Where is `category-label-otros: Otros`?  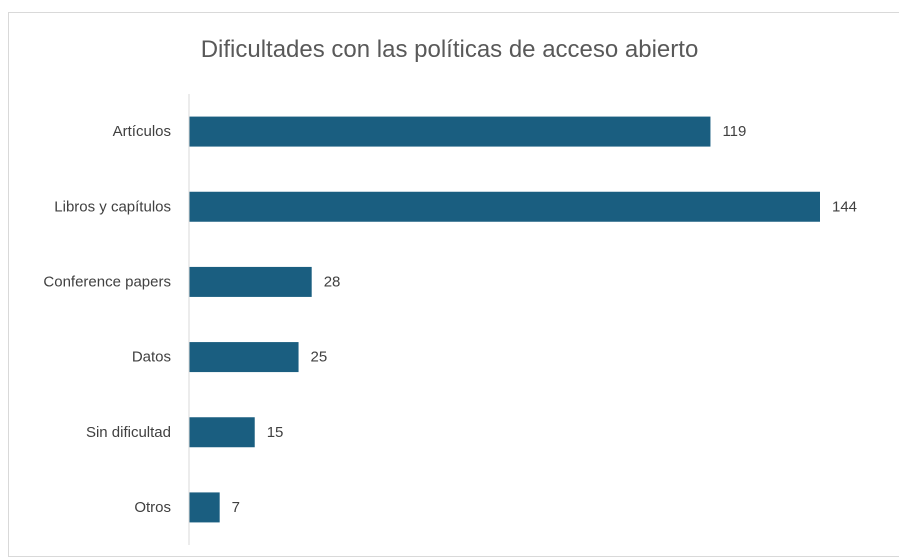
category-label-otros: Otros is located at coordinates (152, 507).